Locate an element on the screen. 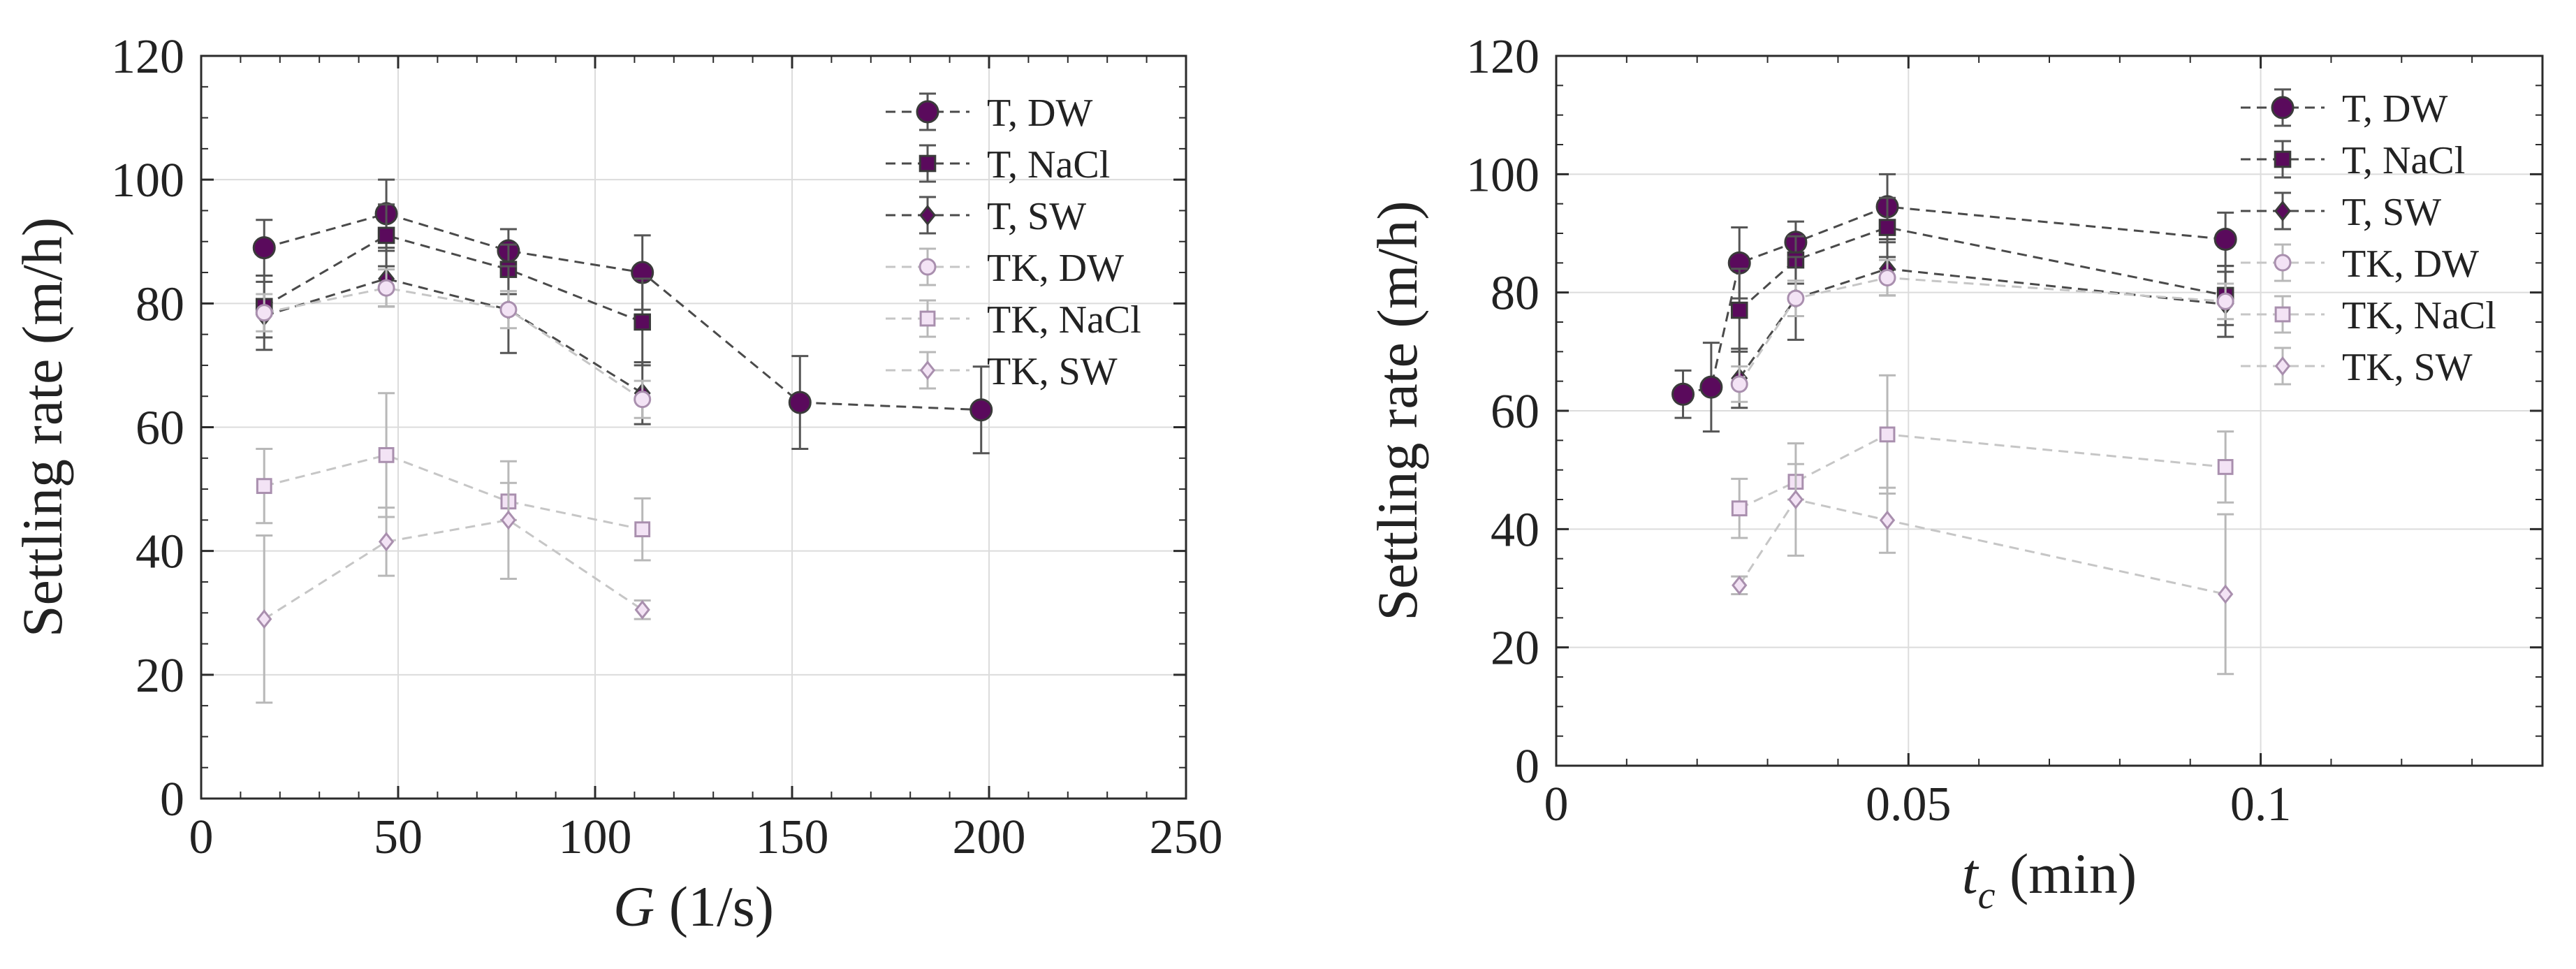  y-tick-label: 20 is located at coordinates (1515, 649).